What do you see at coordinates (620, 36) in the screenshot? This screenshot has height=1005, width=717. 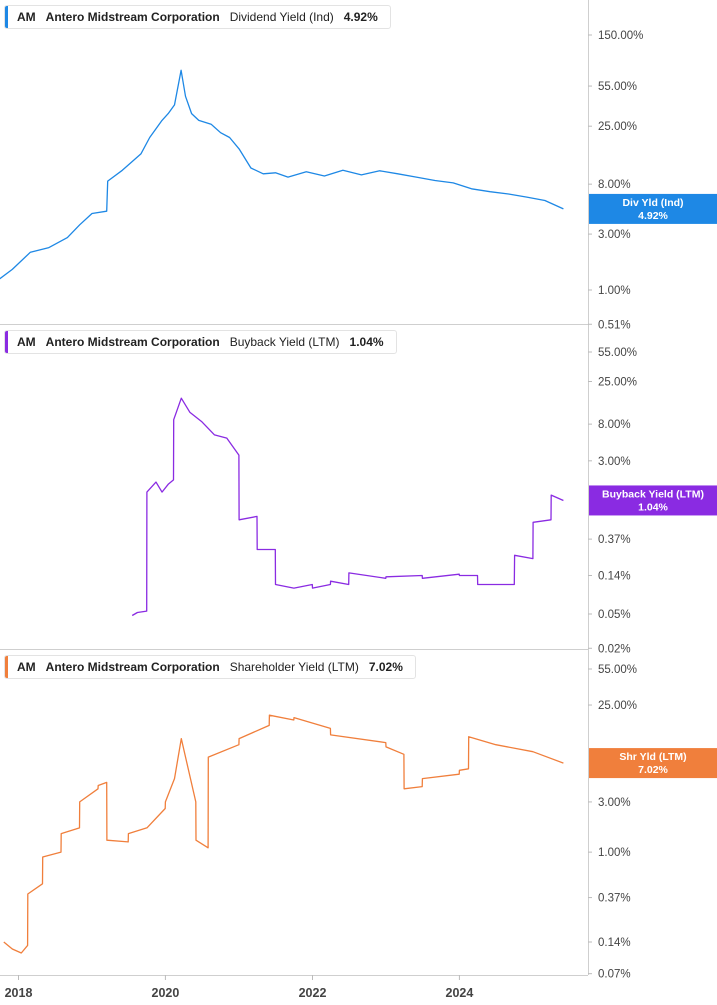 I see `y-tick-label: 150.00%` at bounding box center [620, 36].